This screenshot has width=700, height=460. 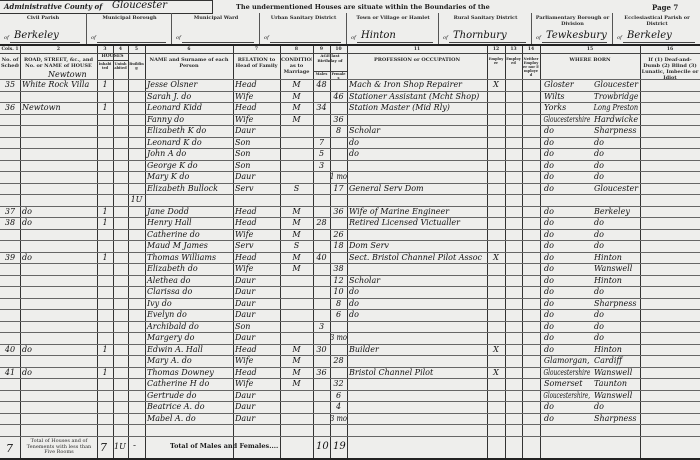 I want to click on person-name: George K do, so click(x=172, y=165).